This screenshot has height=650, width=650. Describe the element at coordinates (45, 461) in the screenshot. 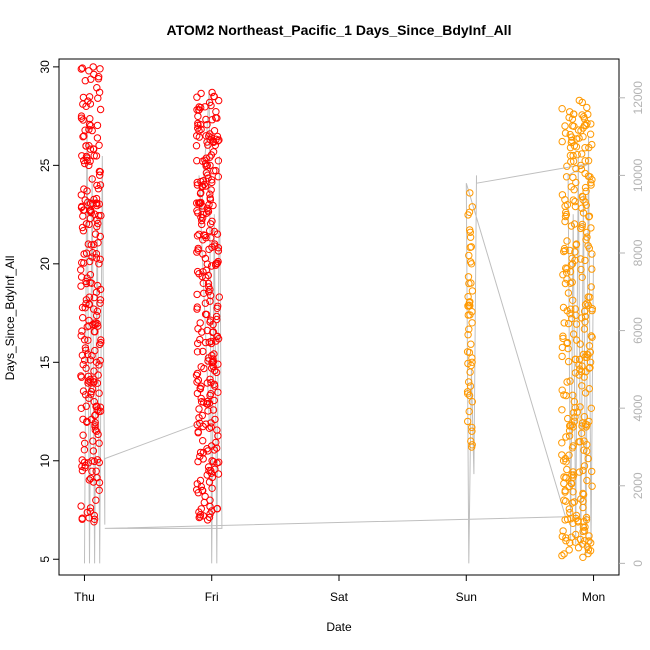

I see `y-tick-label-1: 10` at that location.